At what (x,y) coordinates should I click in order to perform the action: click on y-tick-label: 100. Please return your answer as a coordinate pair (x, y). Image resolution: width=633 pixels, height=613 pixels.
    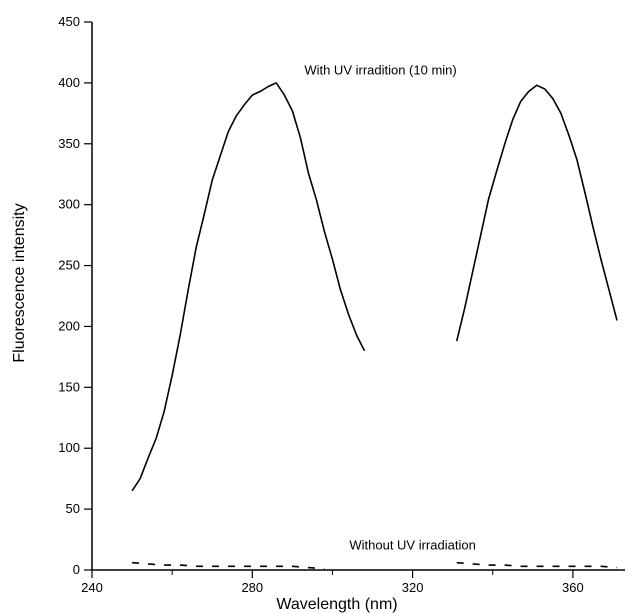
    Looking at the image, I should click on (69, 447).